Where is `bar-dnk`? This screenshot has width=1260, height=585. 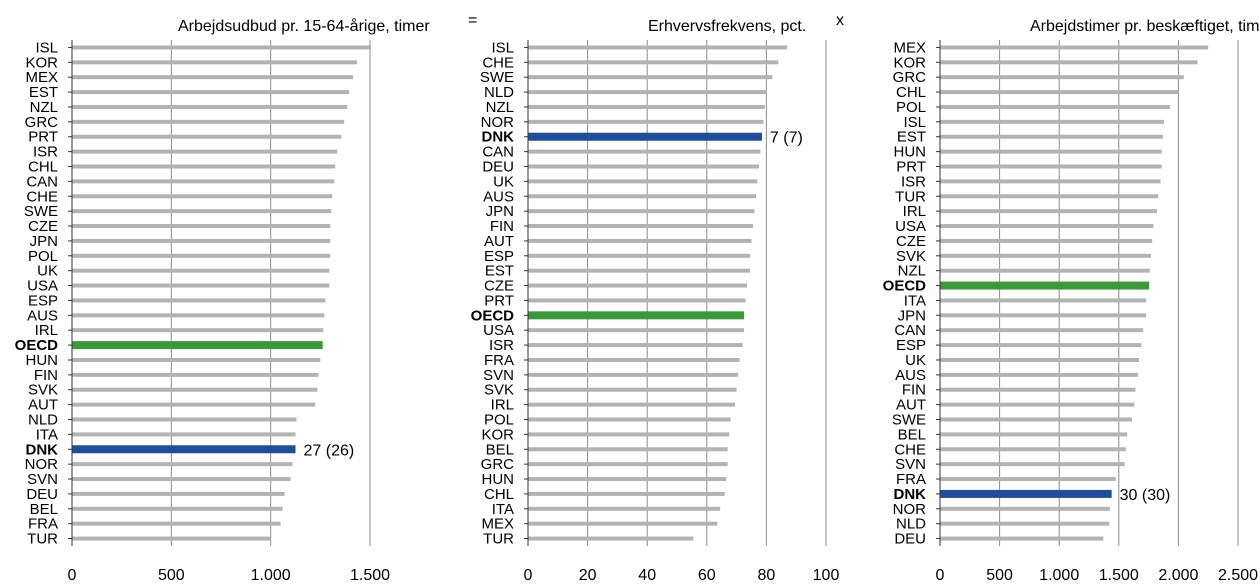
bar-dnk is located at coordinates (1026, 493).